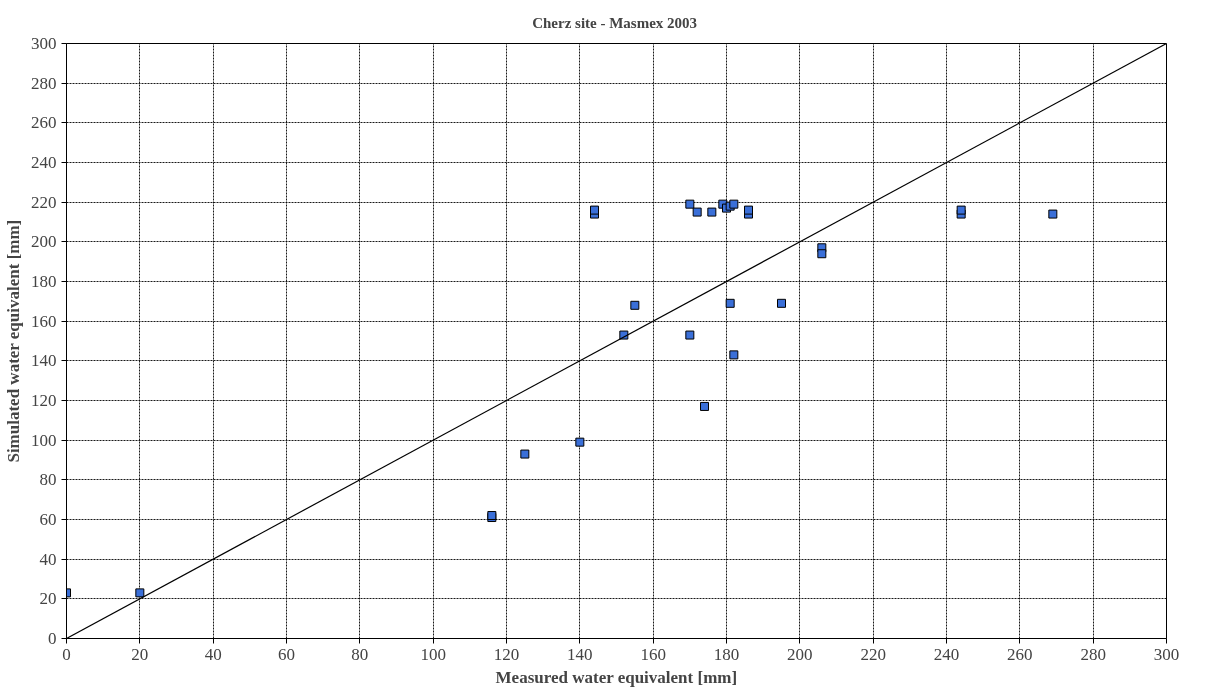  I want to click on x-tick-label: 40, so click(213, 654).